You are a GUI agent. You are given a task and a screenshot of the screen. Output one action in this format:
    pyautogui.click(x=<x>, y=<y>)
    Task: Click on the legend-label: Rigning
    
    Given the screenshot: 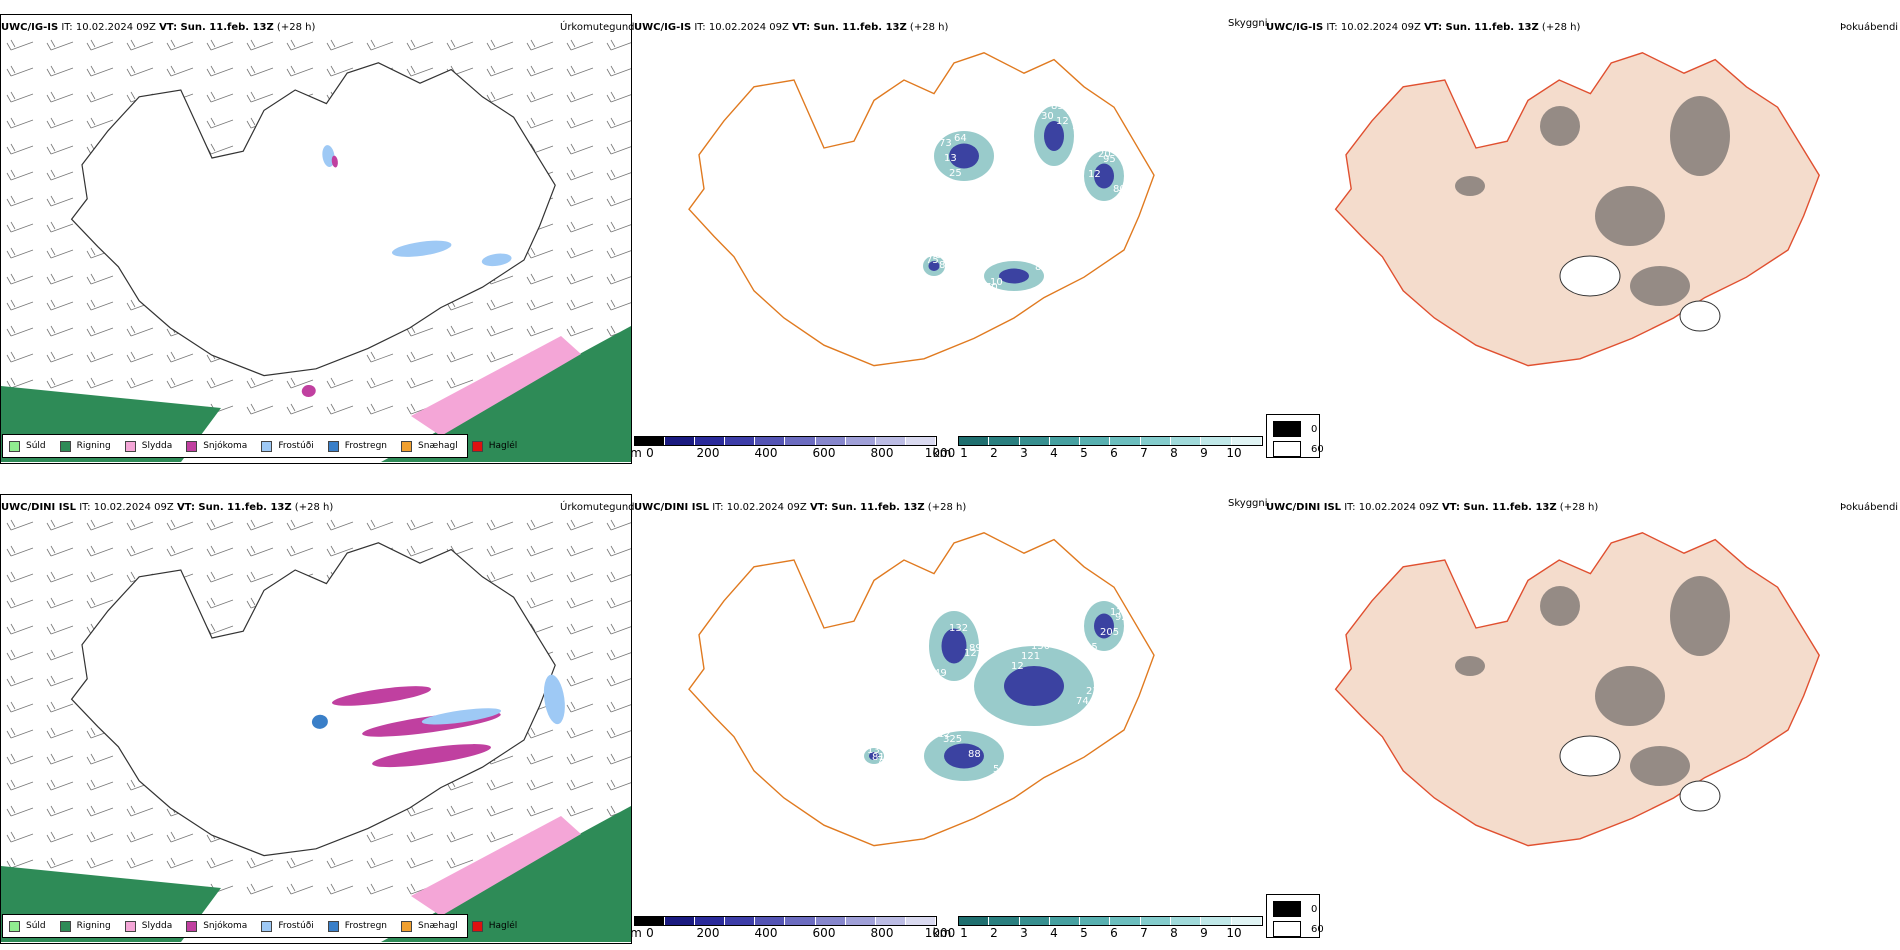 What is the action you would take?
    pyautogui.click(x=93, y=446)
    